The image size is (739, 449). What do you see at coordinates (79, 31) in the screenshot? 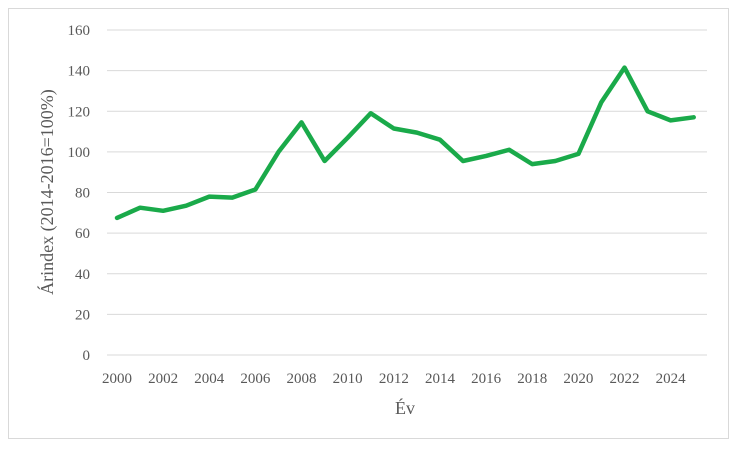
I see `y-tick-label: 160` at bounding box center [79, 31].